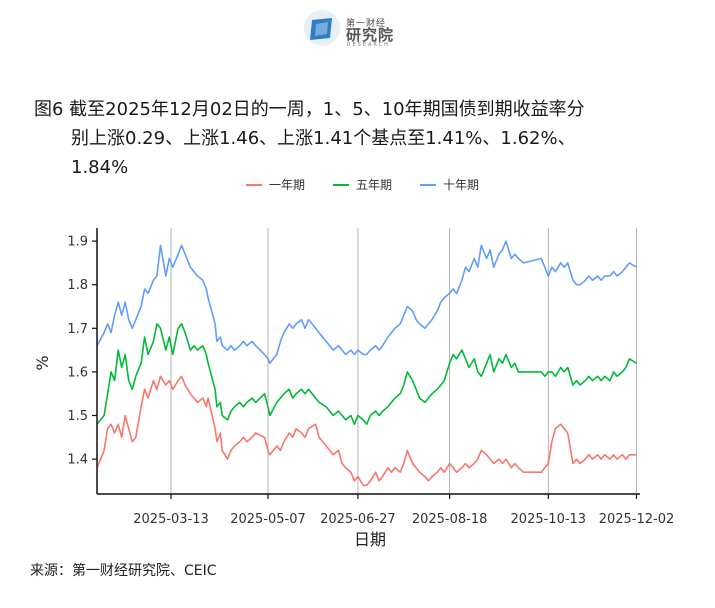  What do you see at coordinates (461, 185) in the screenshot?
I see `legend-label-2: 十年期` at bounding box center [461, 185].